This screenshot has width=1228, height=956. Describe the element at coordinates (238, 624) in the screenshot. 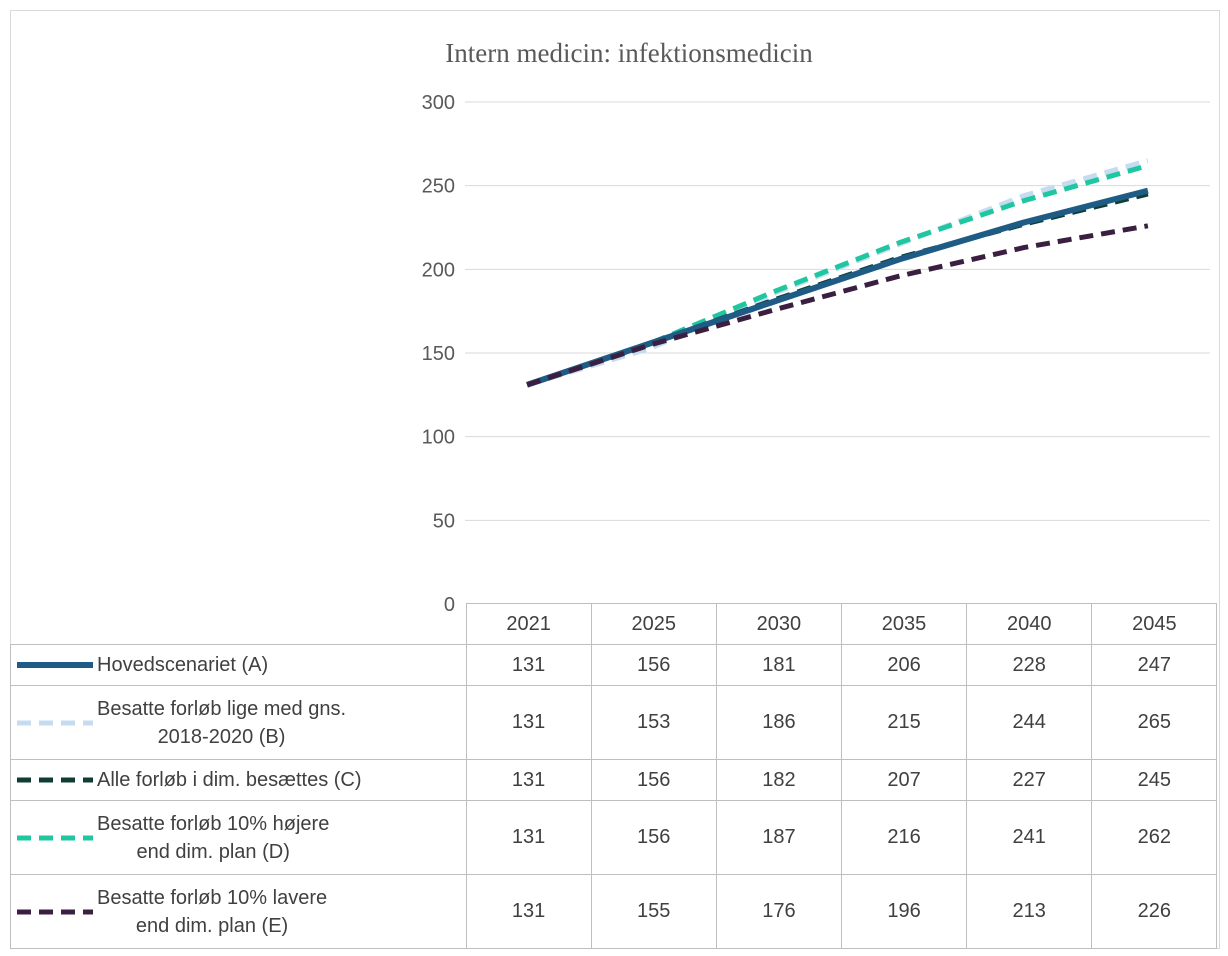

I see `table-corner` at that location.